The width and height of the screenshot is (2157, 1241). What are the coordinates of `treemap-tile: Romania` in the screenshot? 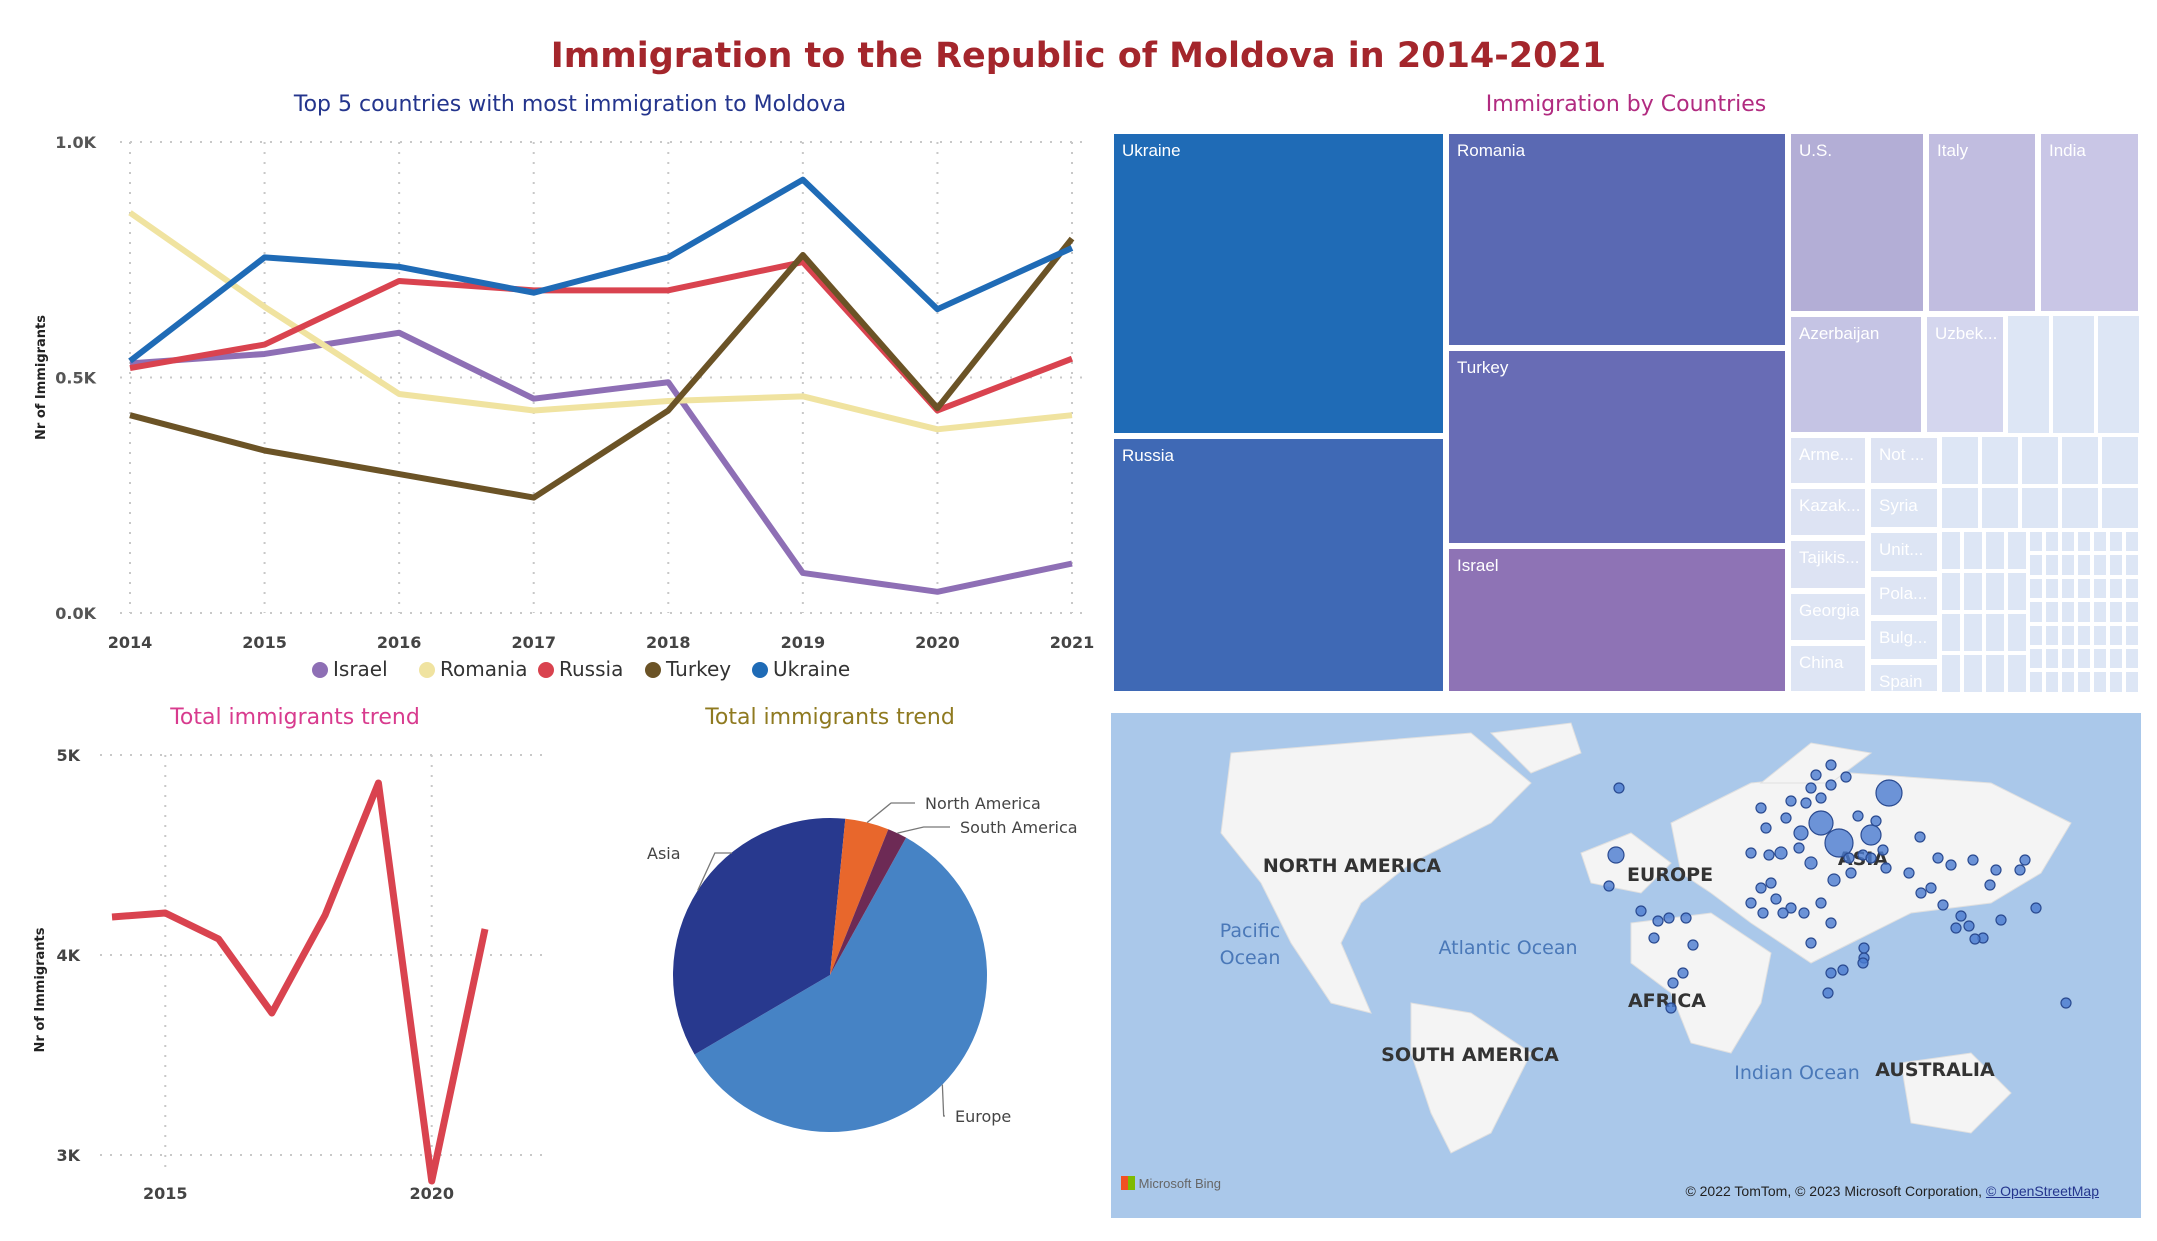 It's located at (1617, 239).